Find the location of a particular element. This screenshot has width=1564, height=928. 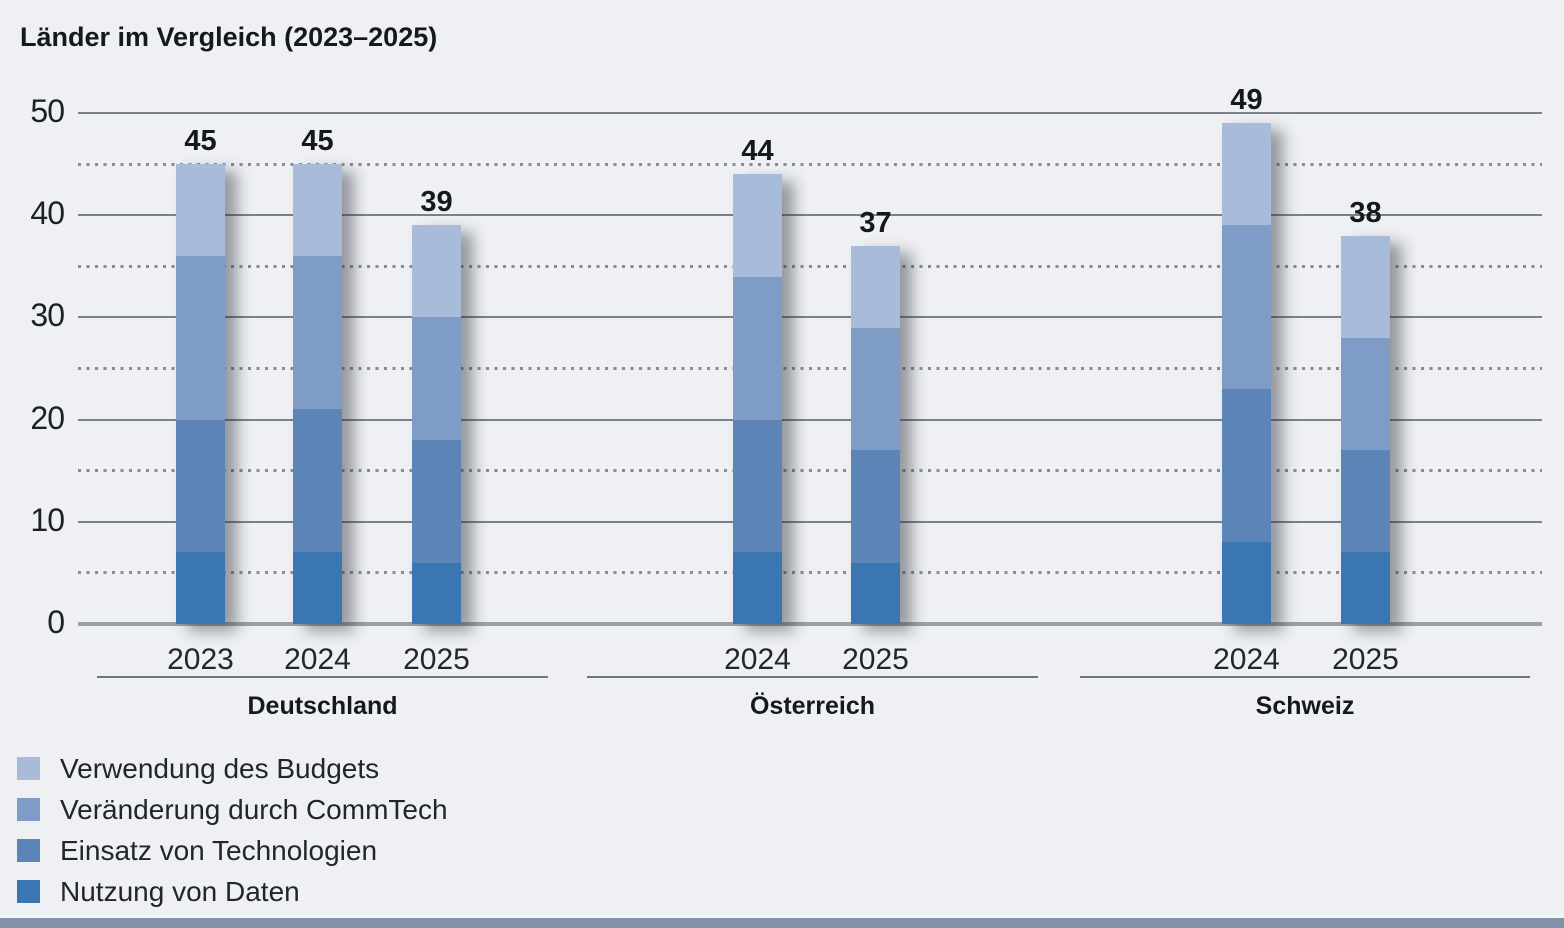

chart-title: Länder im Vergleich (2023–2025) is located at coordinates (229, 37).